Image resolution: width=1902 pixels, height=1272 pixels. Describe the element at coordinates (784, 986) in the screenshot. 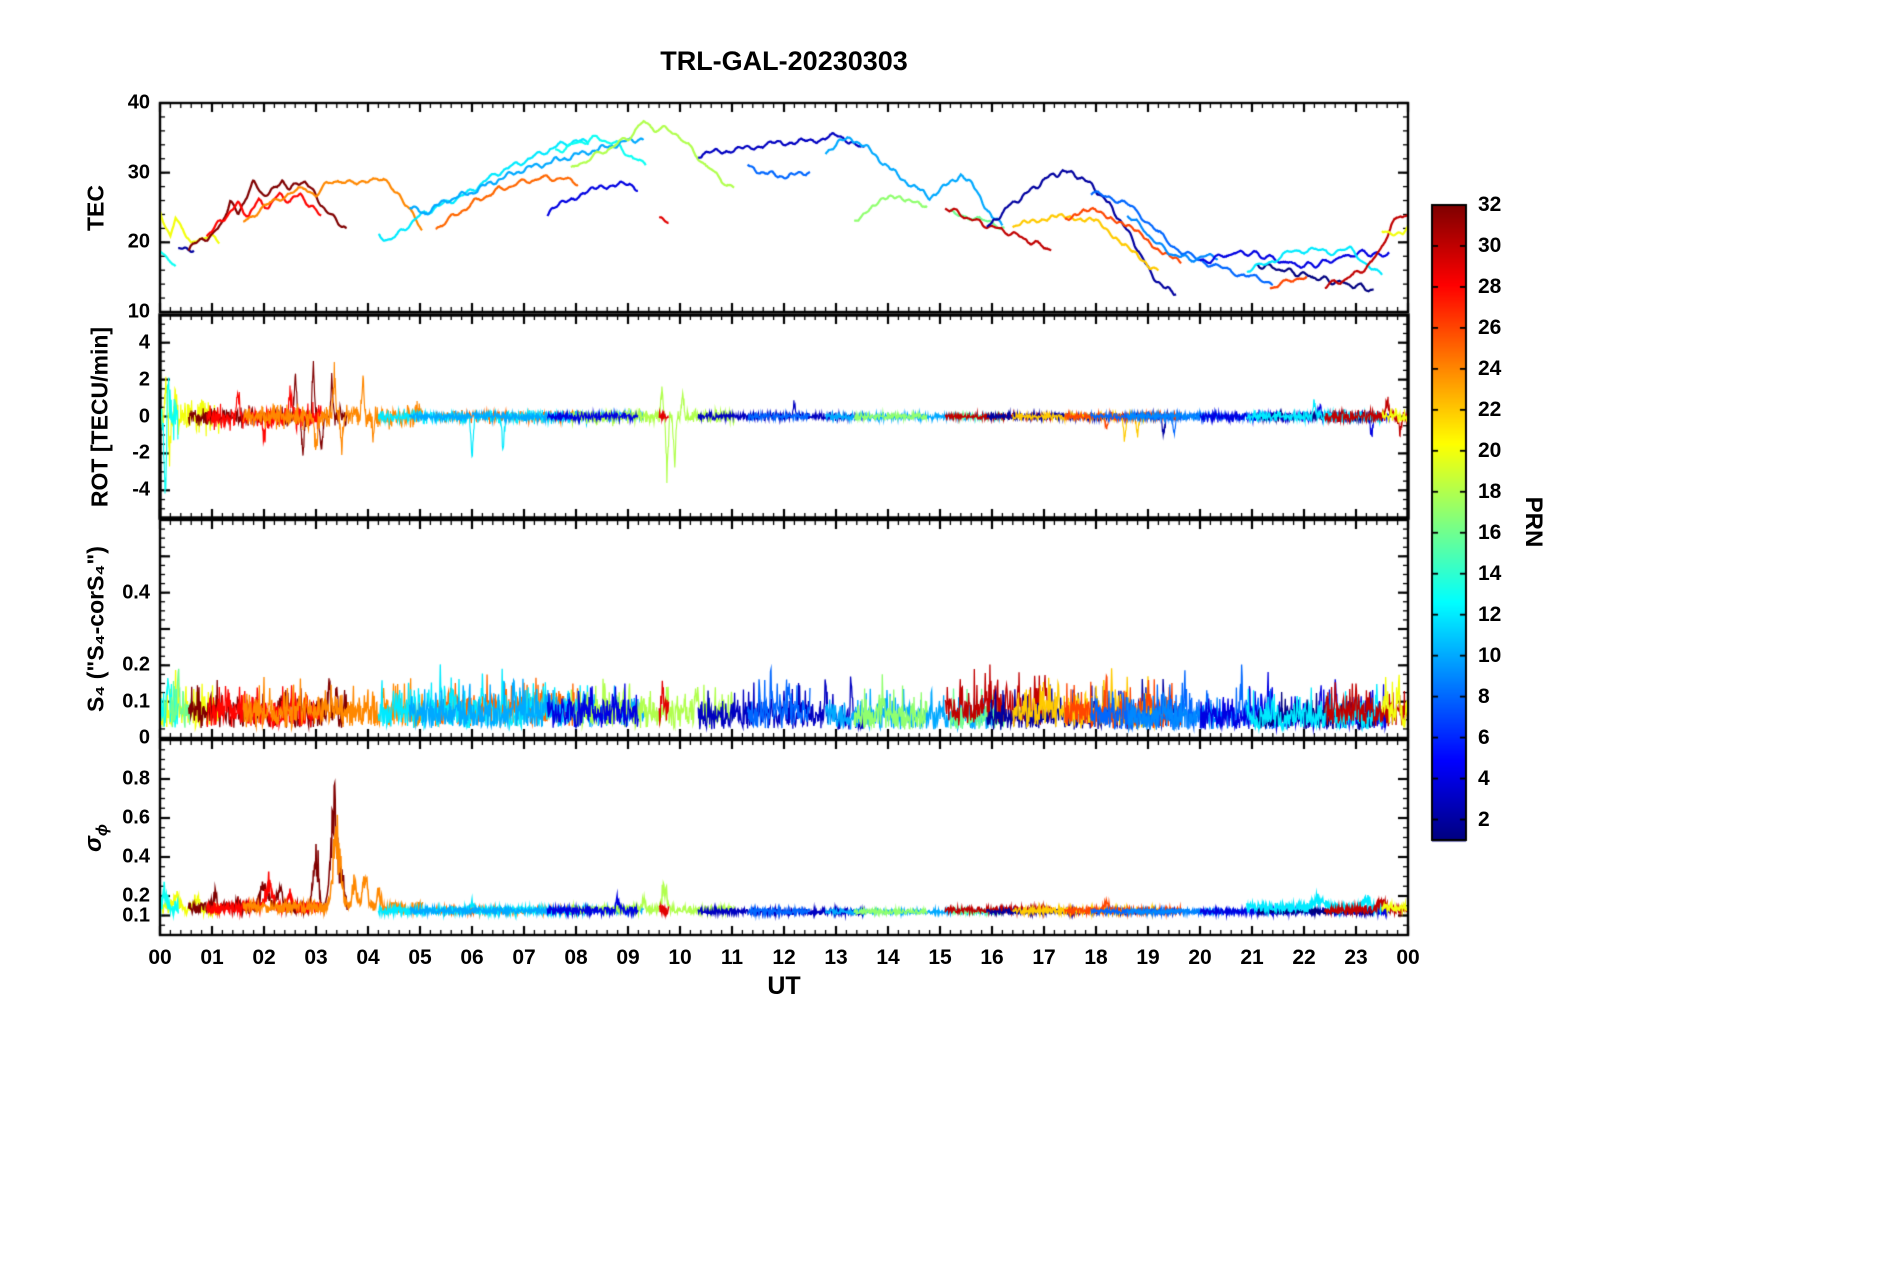

I see `x-axis-label: UT` at that location.